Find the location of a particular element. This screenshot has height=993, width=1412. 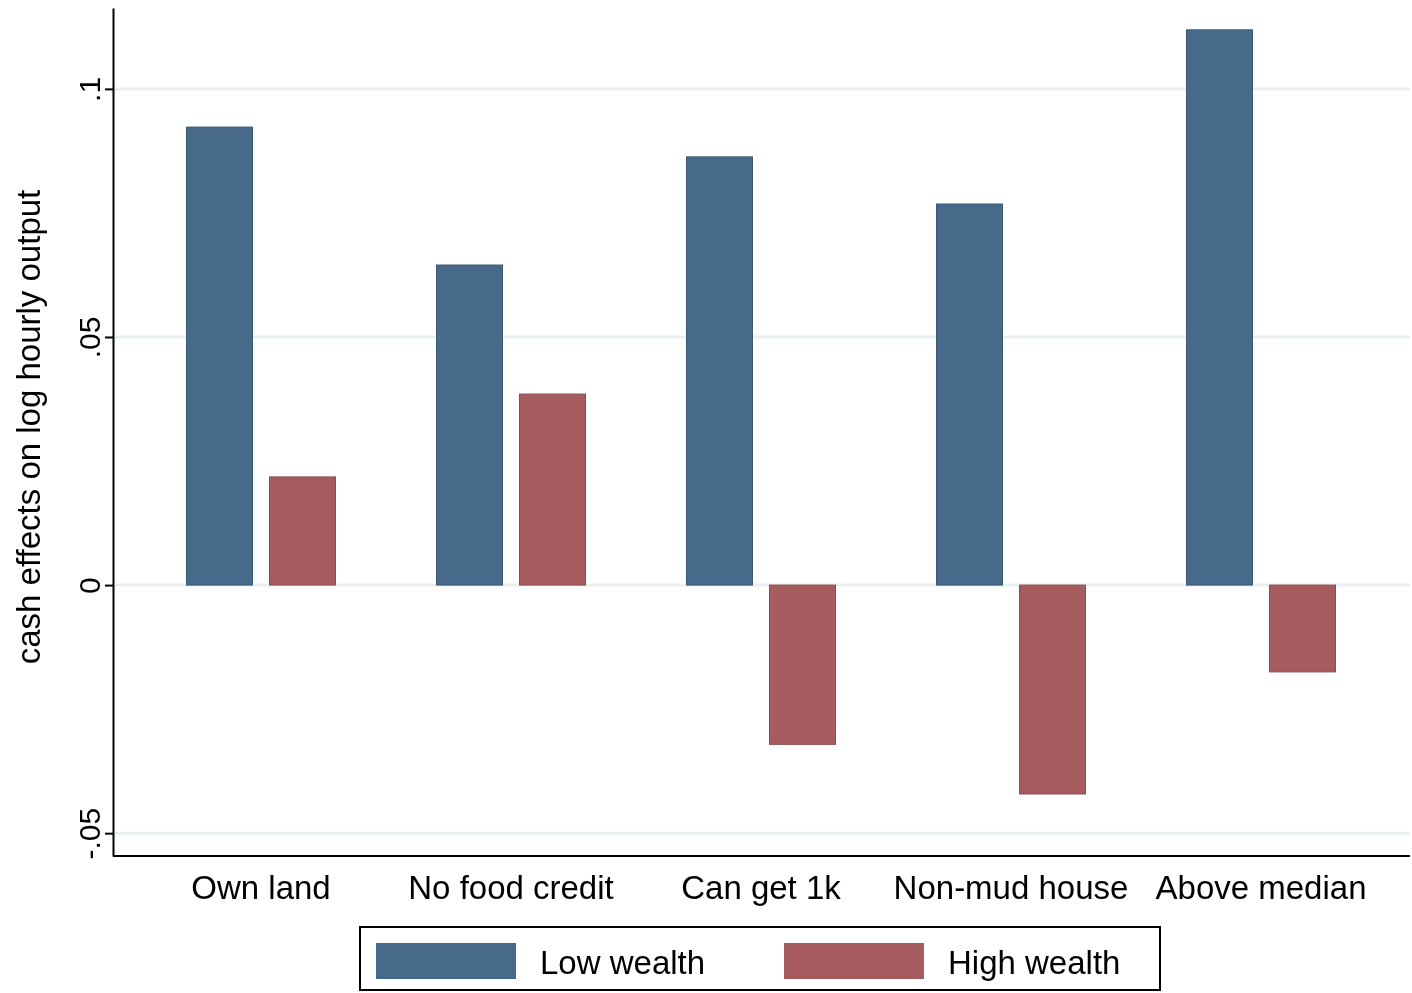

x-tick-label: Above median is located at coordinates (1261, 887).